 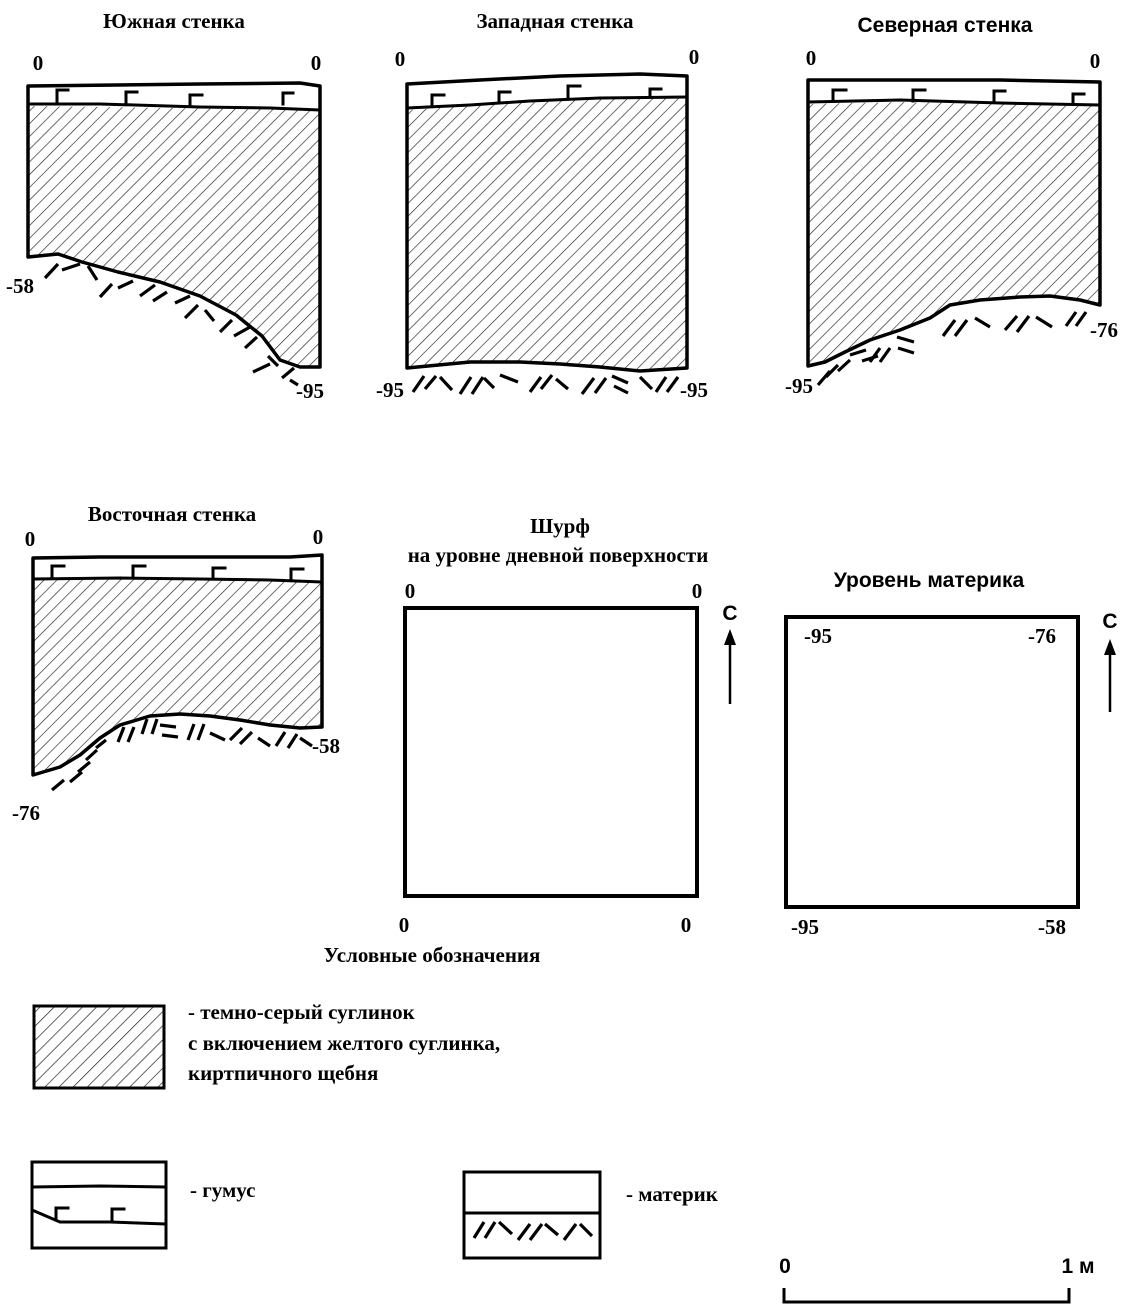 I want to click on north-wall-outline, so click(x=954, y=223).